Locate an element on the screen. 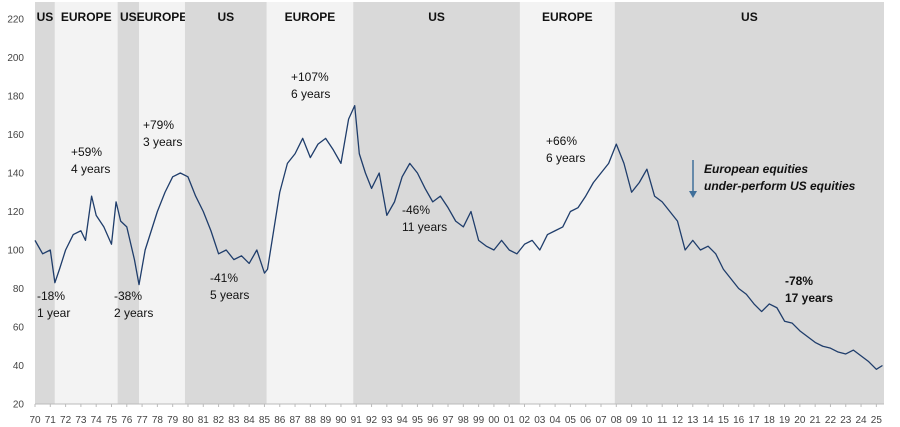 This screenshot has width=900, height=427. annotation: 11 years is located at coordinates (424, 227).